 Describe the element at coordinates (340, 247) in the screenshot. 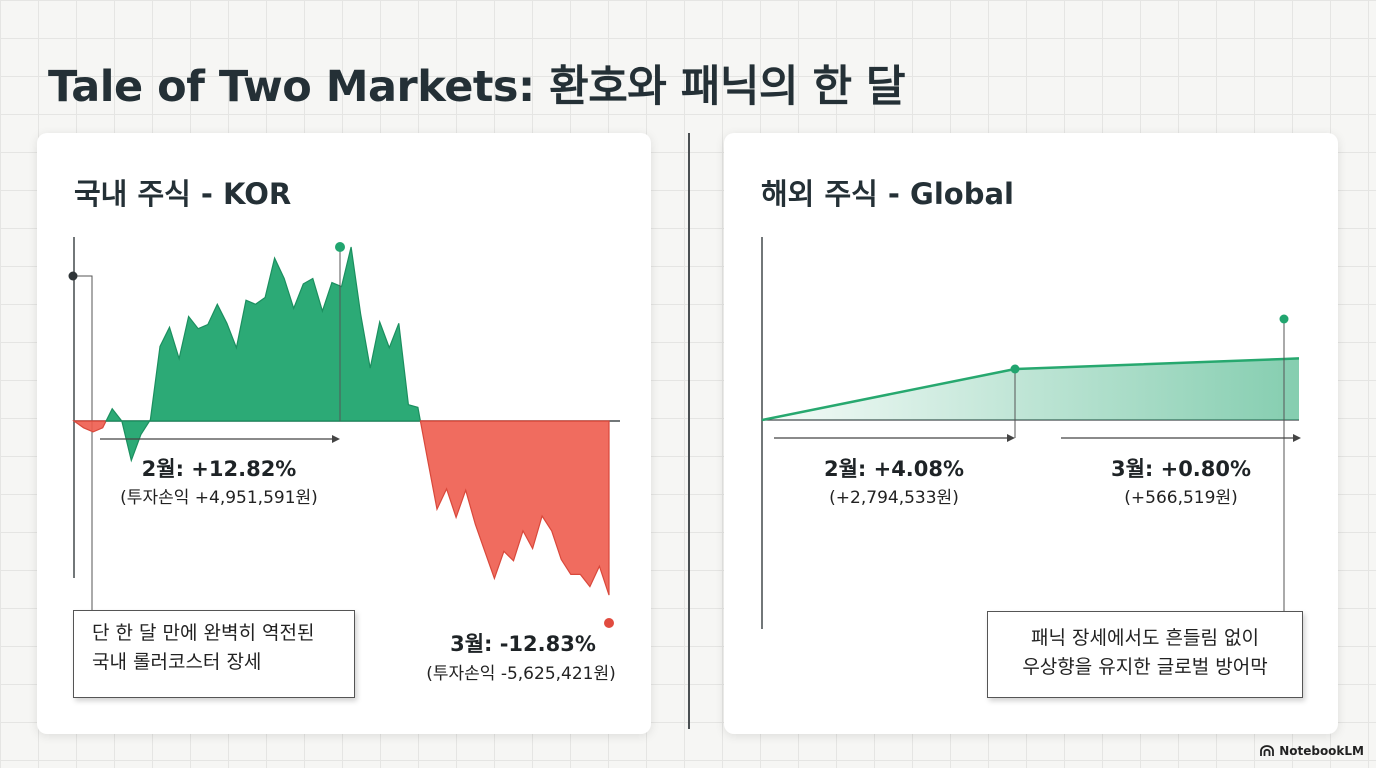

I see `kor-peak-dot` at that location.